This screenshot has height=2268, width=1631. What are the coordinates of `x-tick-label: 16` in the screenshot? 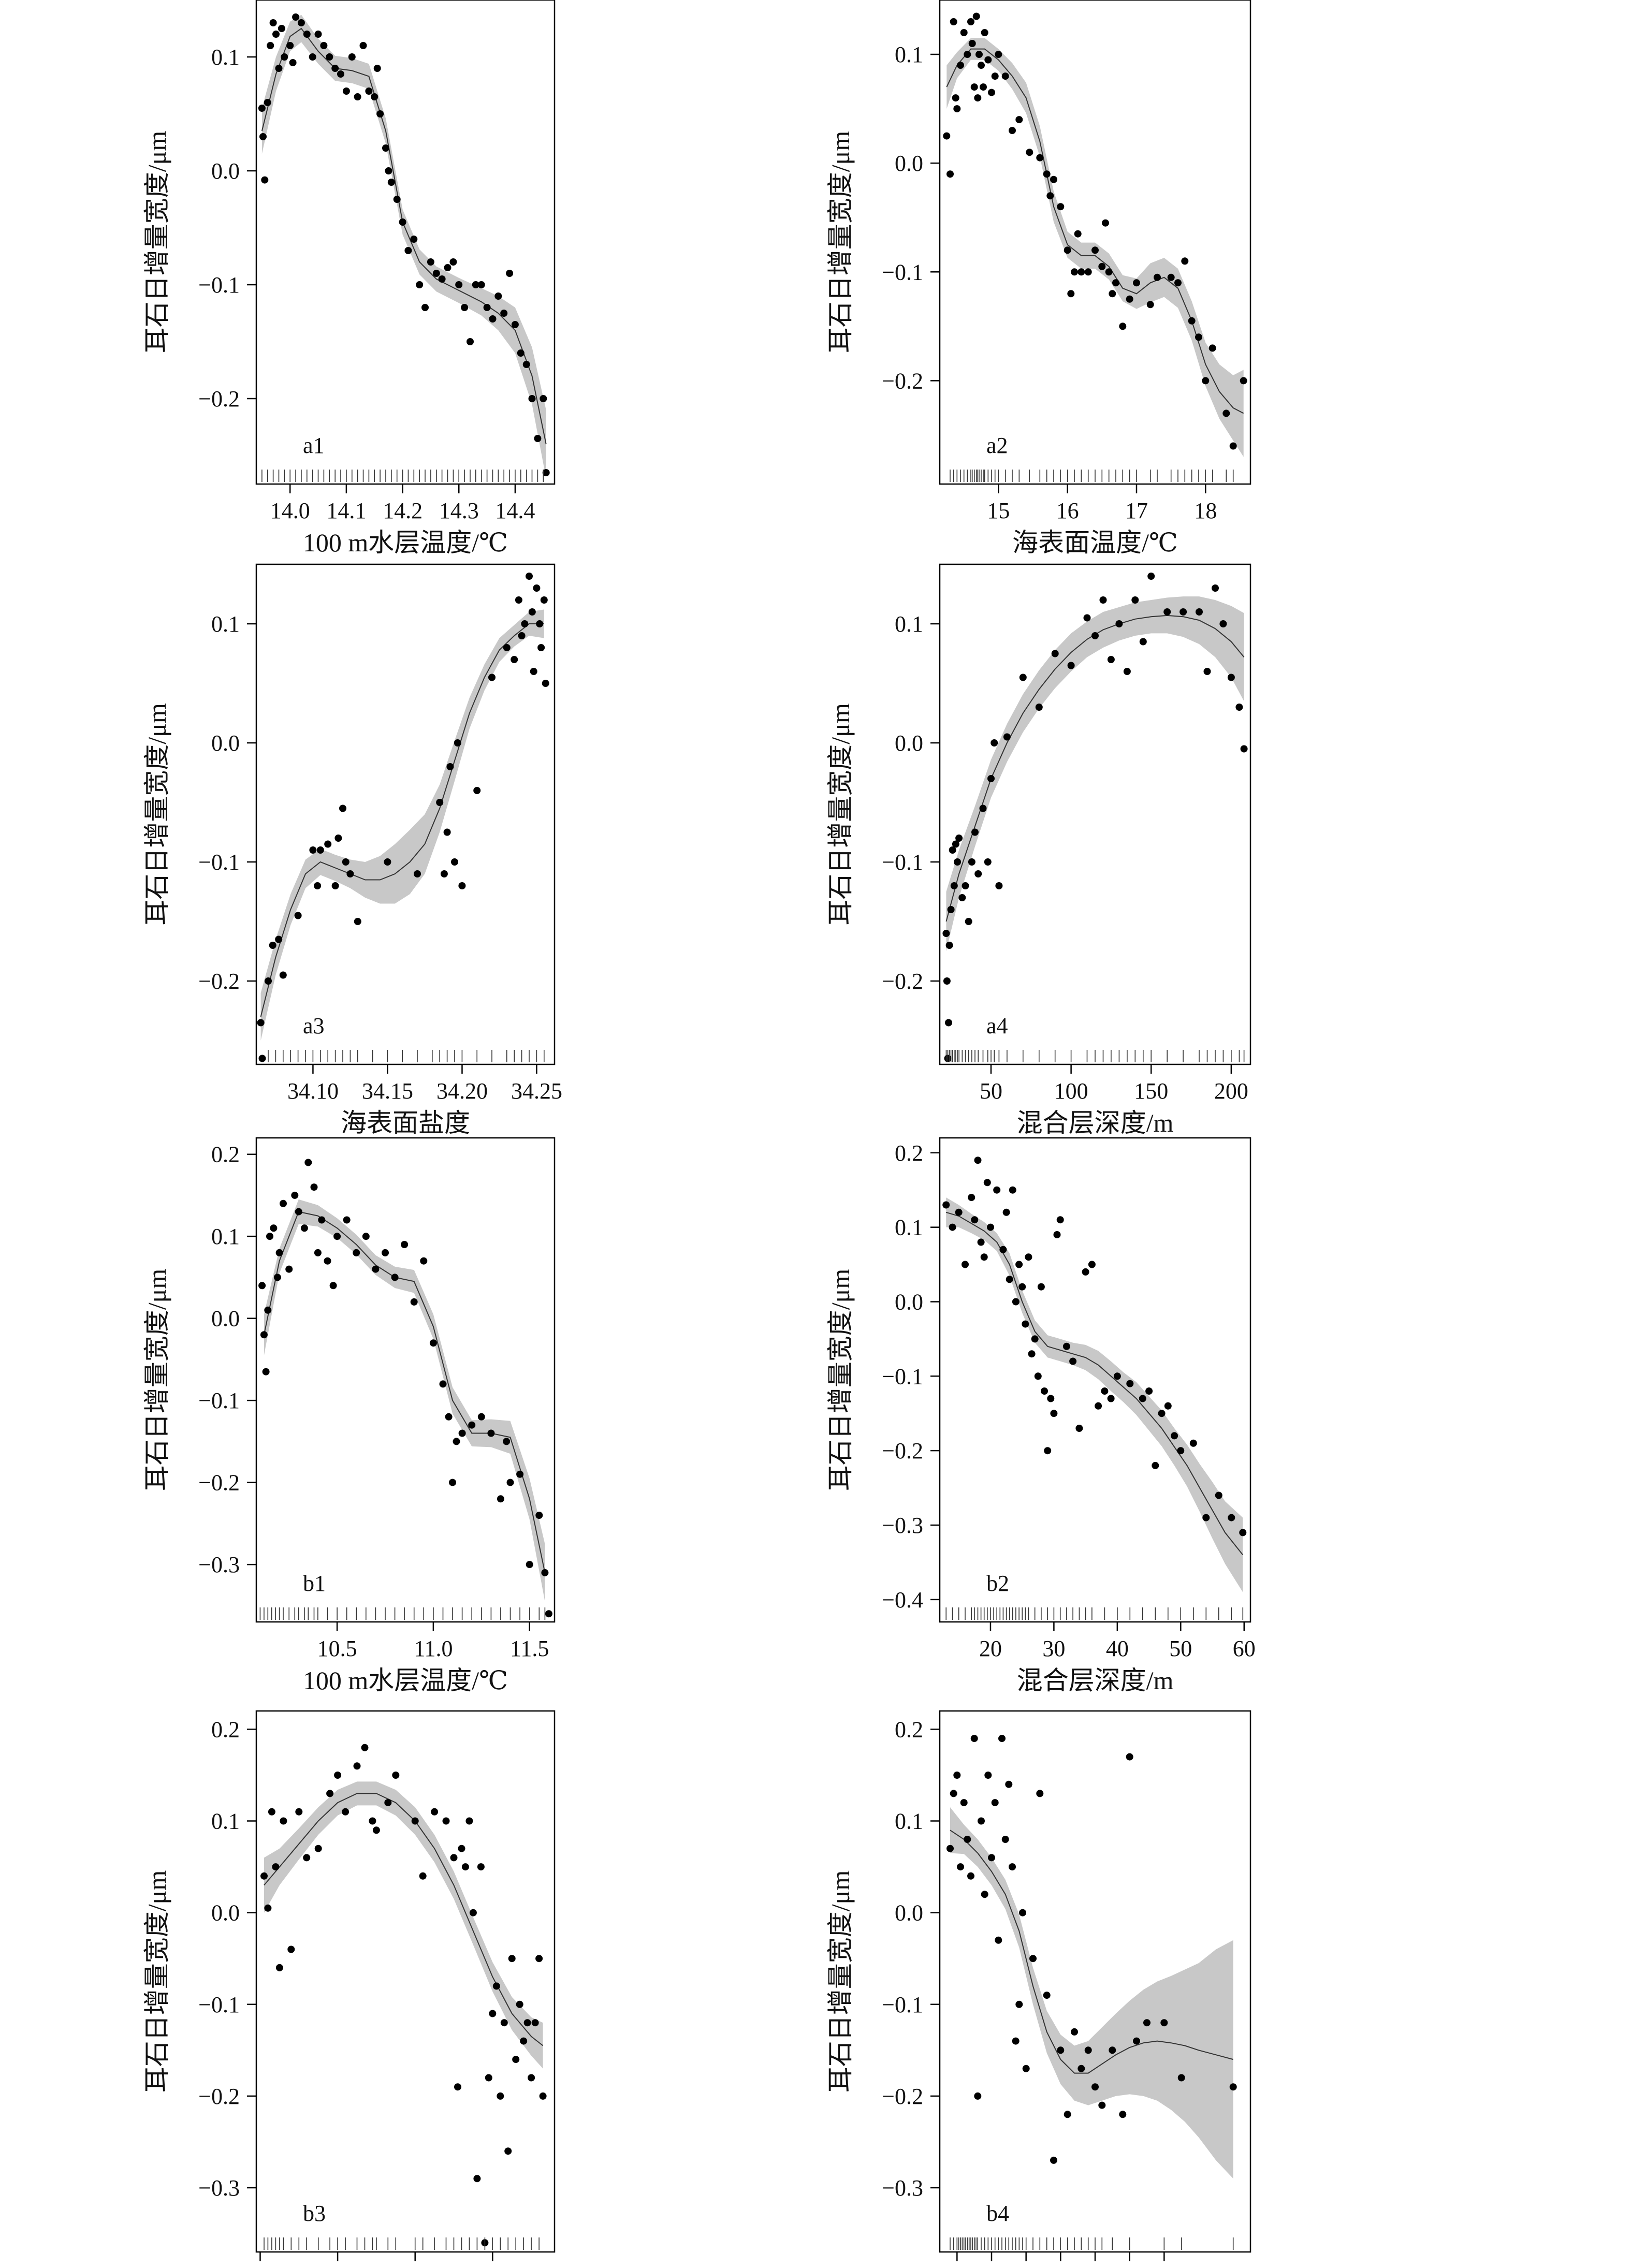 It's located at (1067, 511).